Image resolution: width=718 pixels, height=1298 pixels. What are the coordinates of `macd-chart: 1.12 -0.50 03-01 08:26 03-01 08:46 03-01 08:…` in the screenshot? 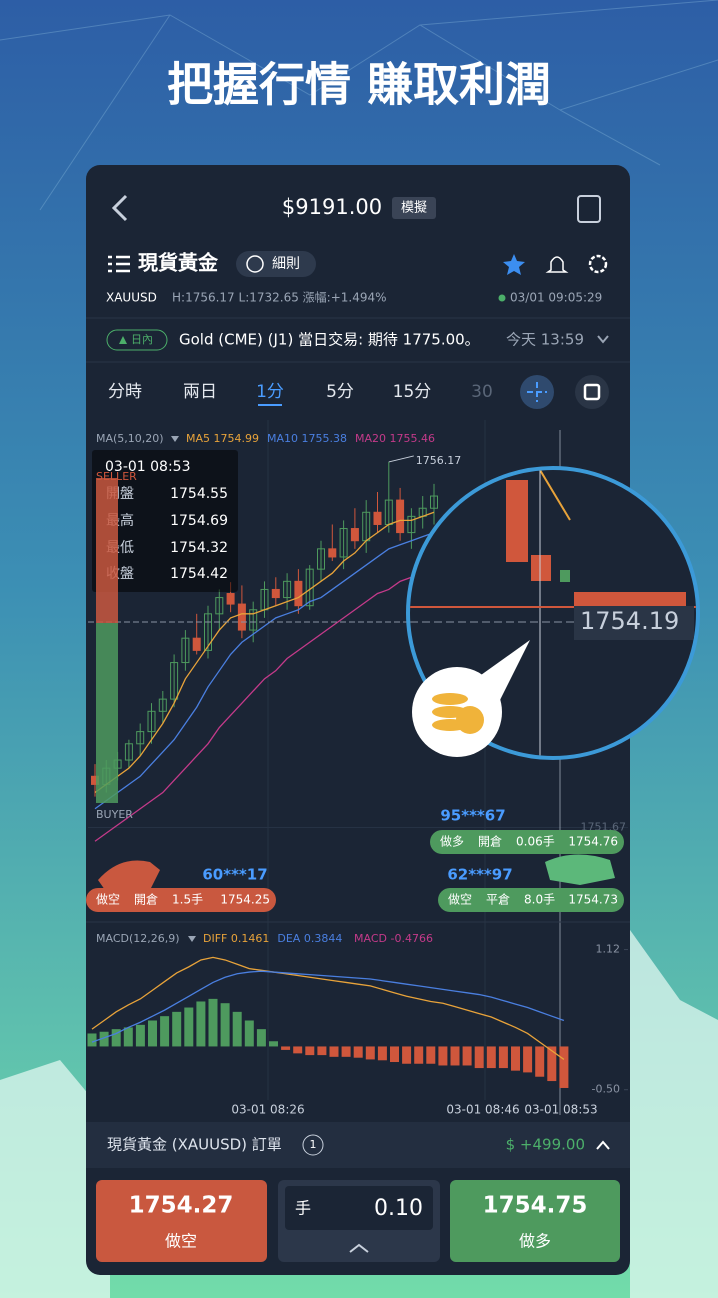 It's located at (358, 1019).